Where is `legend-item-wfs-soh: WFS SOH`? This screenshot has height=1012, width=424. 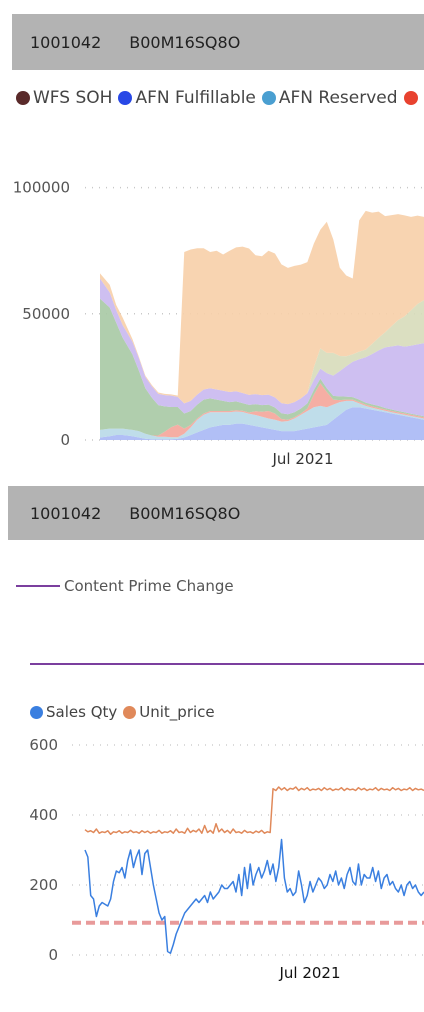 legend-item-wfs-soh: WFS SOH is located at coordinates (64, 98).